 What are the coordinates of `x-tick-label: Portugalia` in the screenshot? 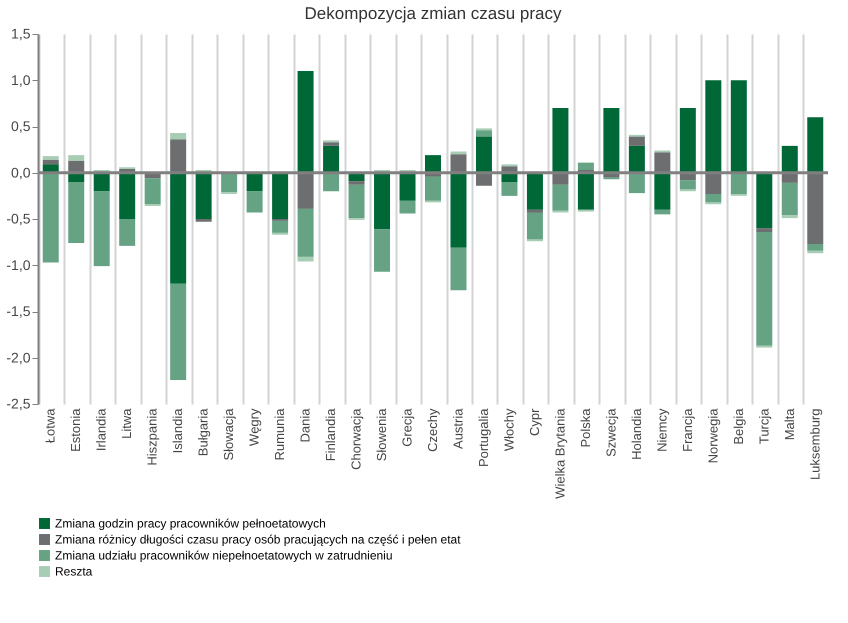 It's located at (483, 438).